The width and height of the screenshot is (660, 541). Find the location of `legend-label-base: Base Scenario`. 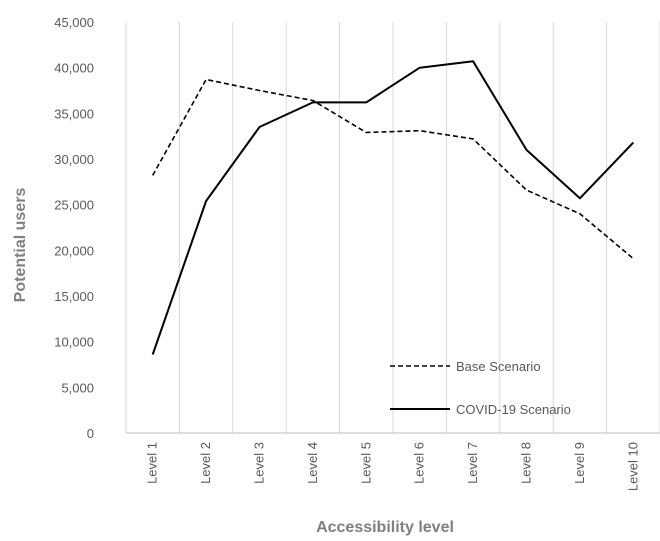

legend-label-base: Base Scenario is located at coordinates (498, 366).